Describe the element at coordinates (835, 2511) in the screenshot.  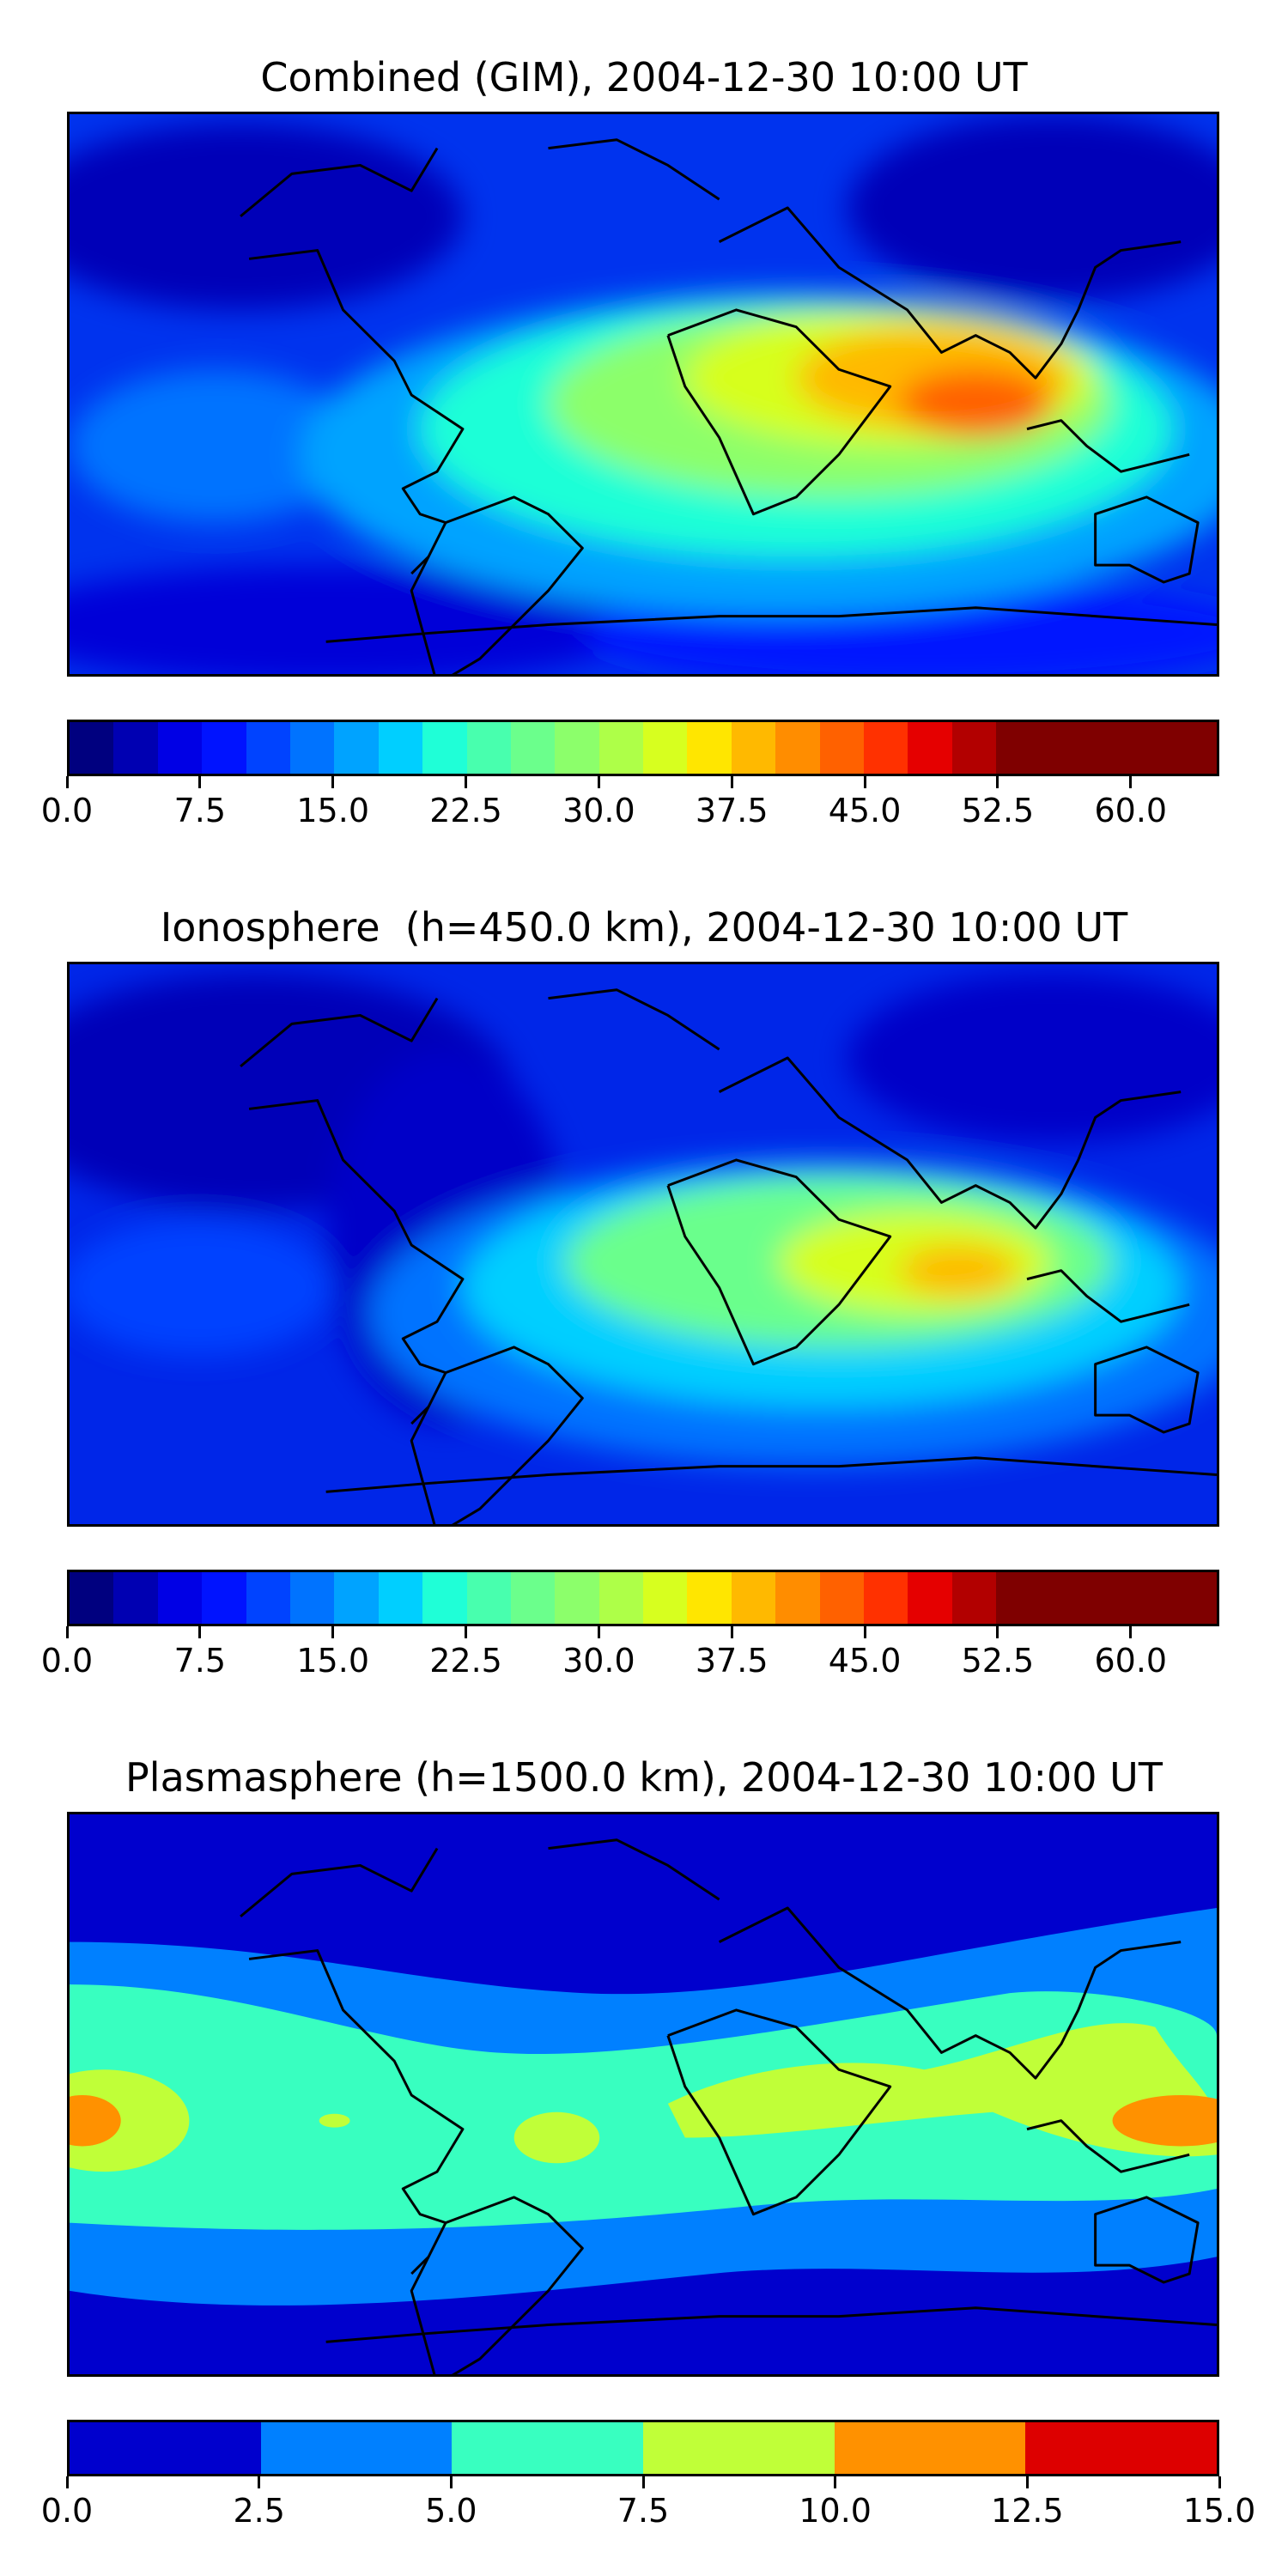
I see `colorbar-tick-label: 10.0` at that location.